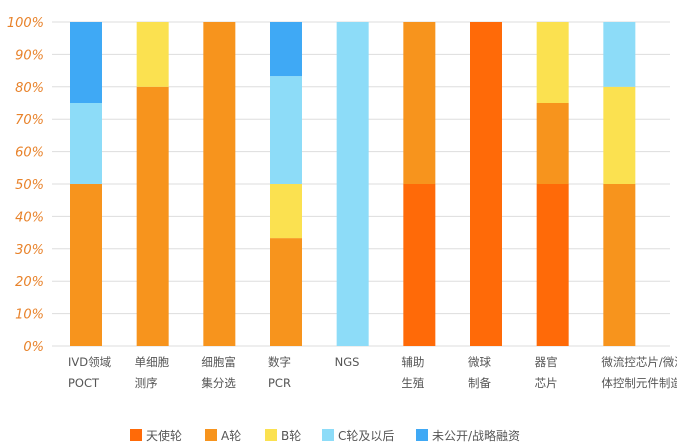 This screenshot has height=448, width=677. I want to click on x-tick-label: 制备, so click(479, 383).